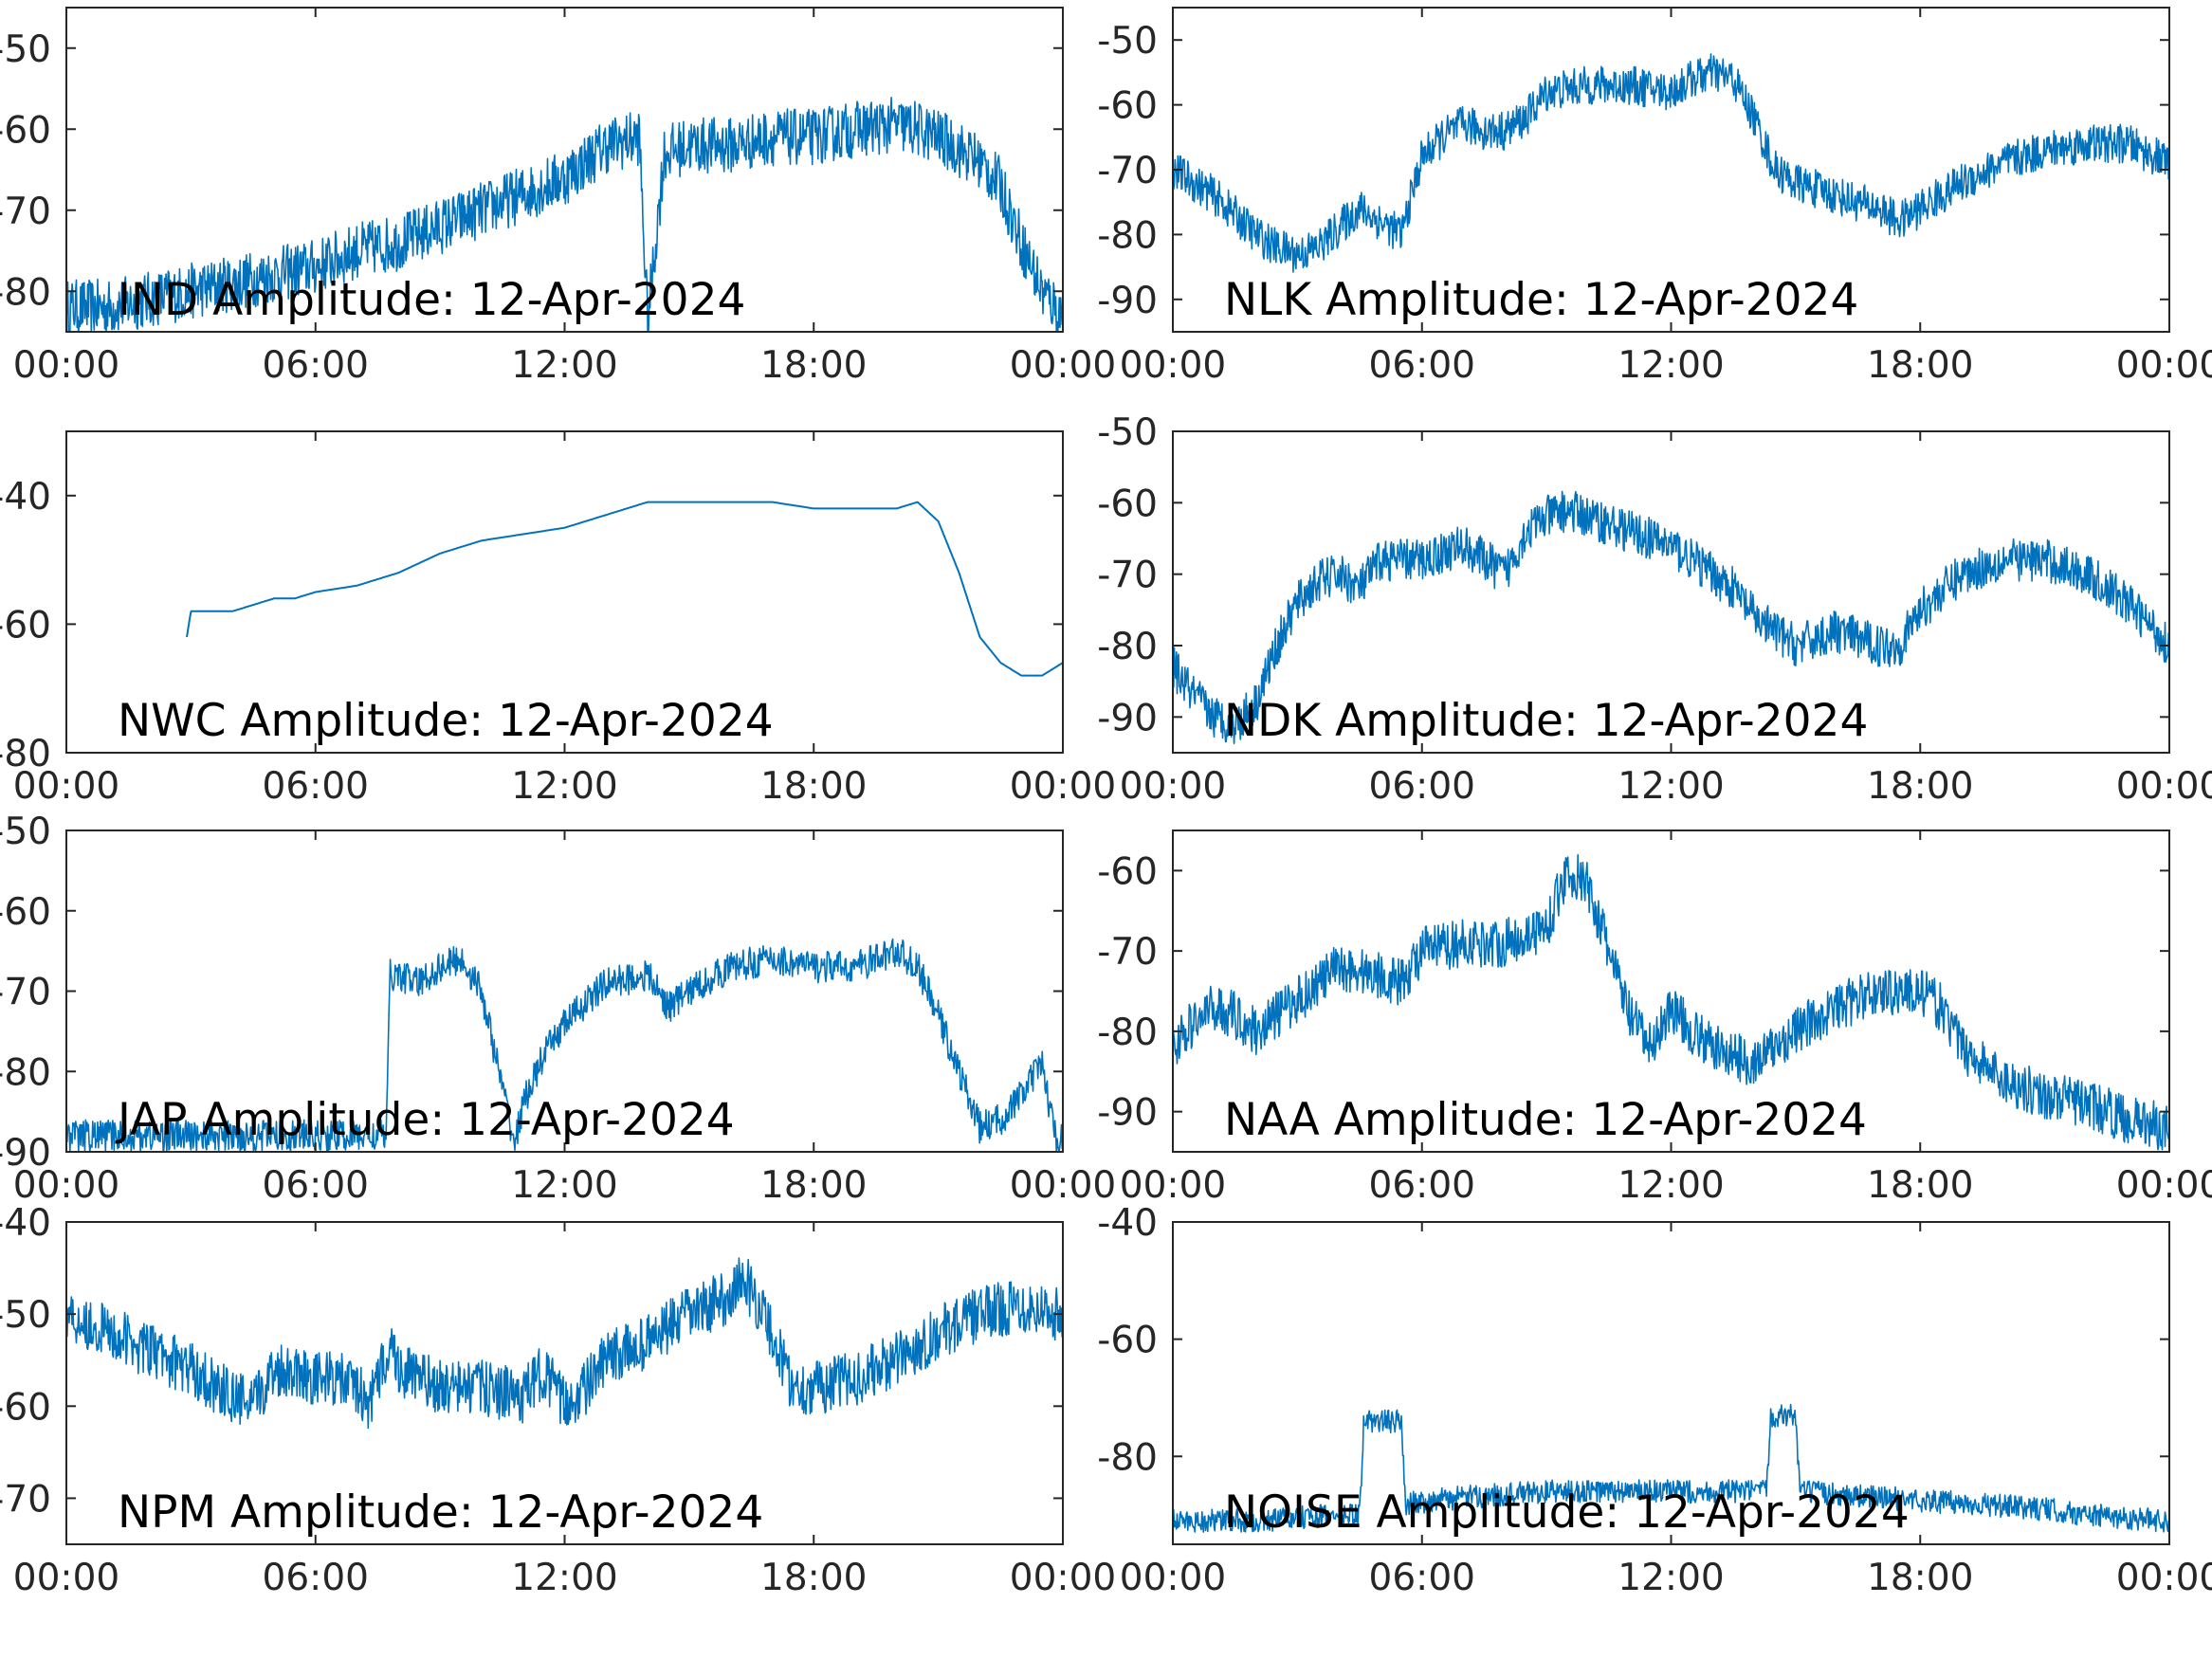  Describe the element at coordinates (425, 1120) in the screenshot. I see `panel-label: JAP Amplitude: 12-Apr-2024` at that location.